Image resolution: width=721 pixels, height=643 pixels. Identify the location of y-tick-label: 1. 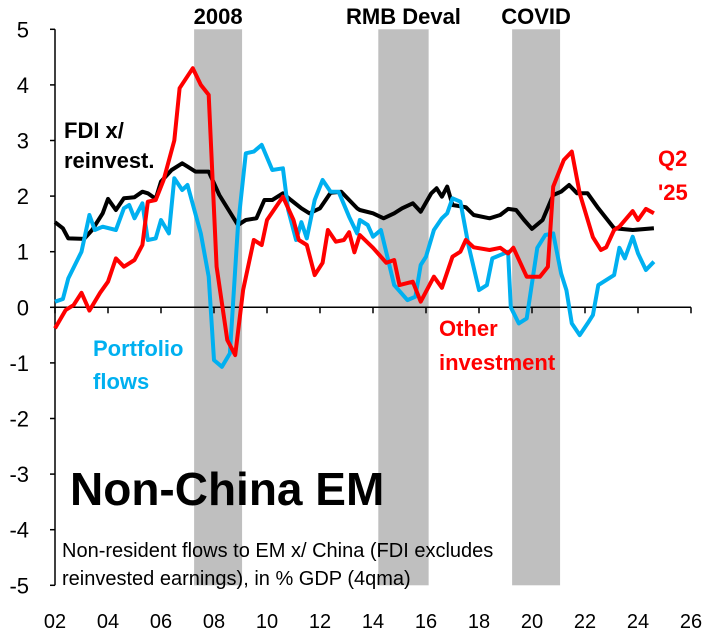
(23, 252).